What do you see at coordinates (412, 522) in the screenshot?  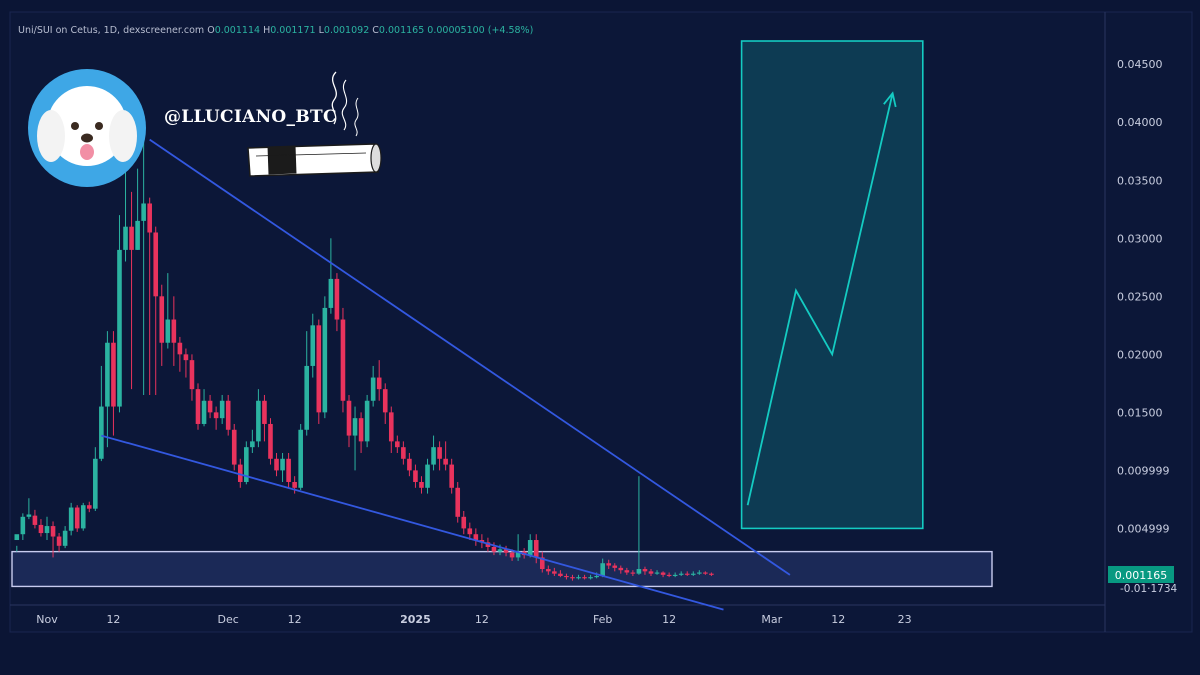 I see `lower-trendline` at bounding box center [412, 522].